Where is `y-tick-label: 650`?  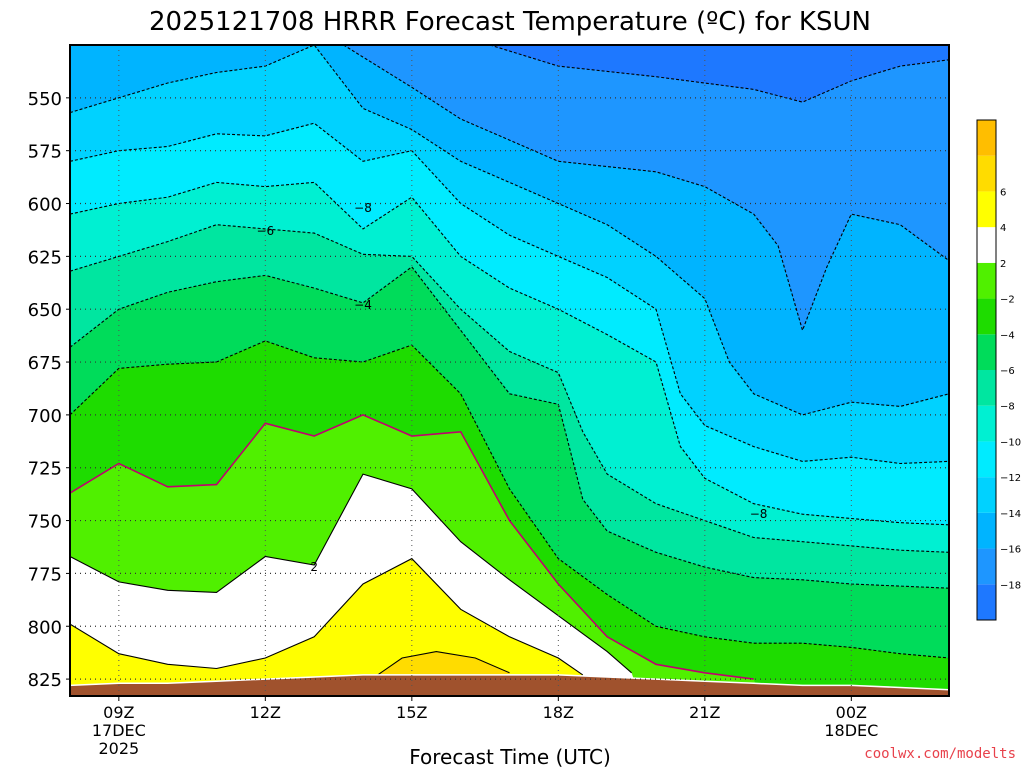
y-tick-label: 650 is located at coordinates (45, 310).